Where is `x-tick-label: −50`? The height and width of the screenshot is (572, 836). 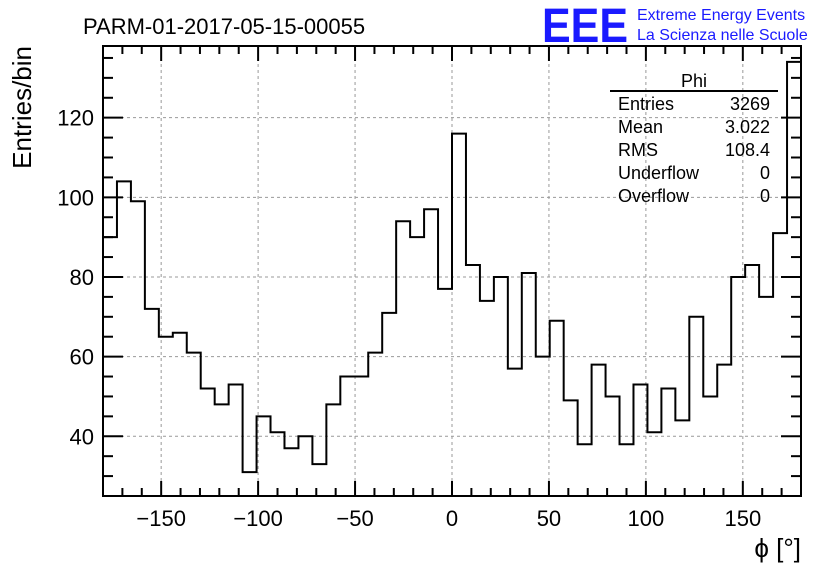 x-tick-label: −50 is located at coordinates (354, 518).